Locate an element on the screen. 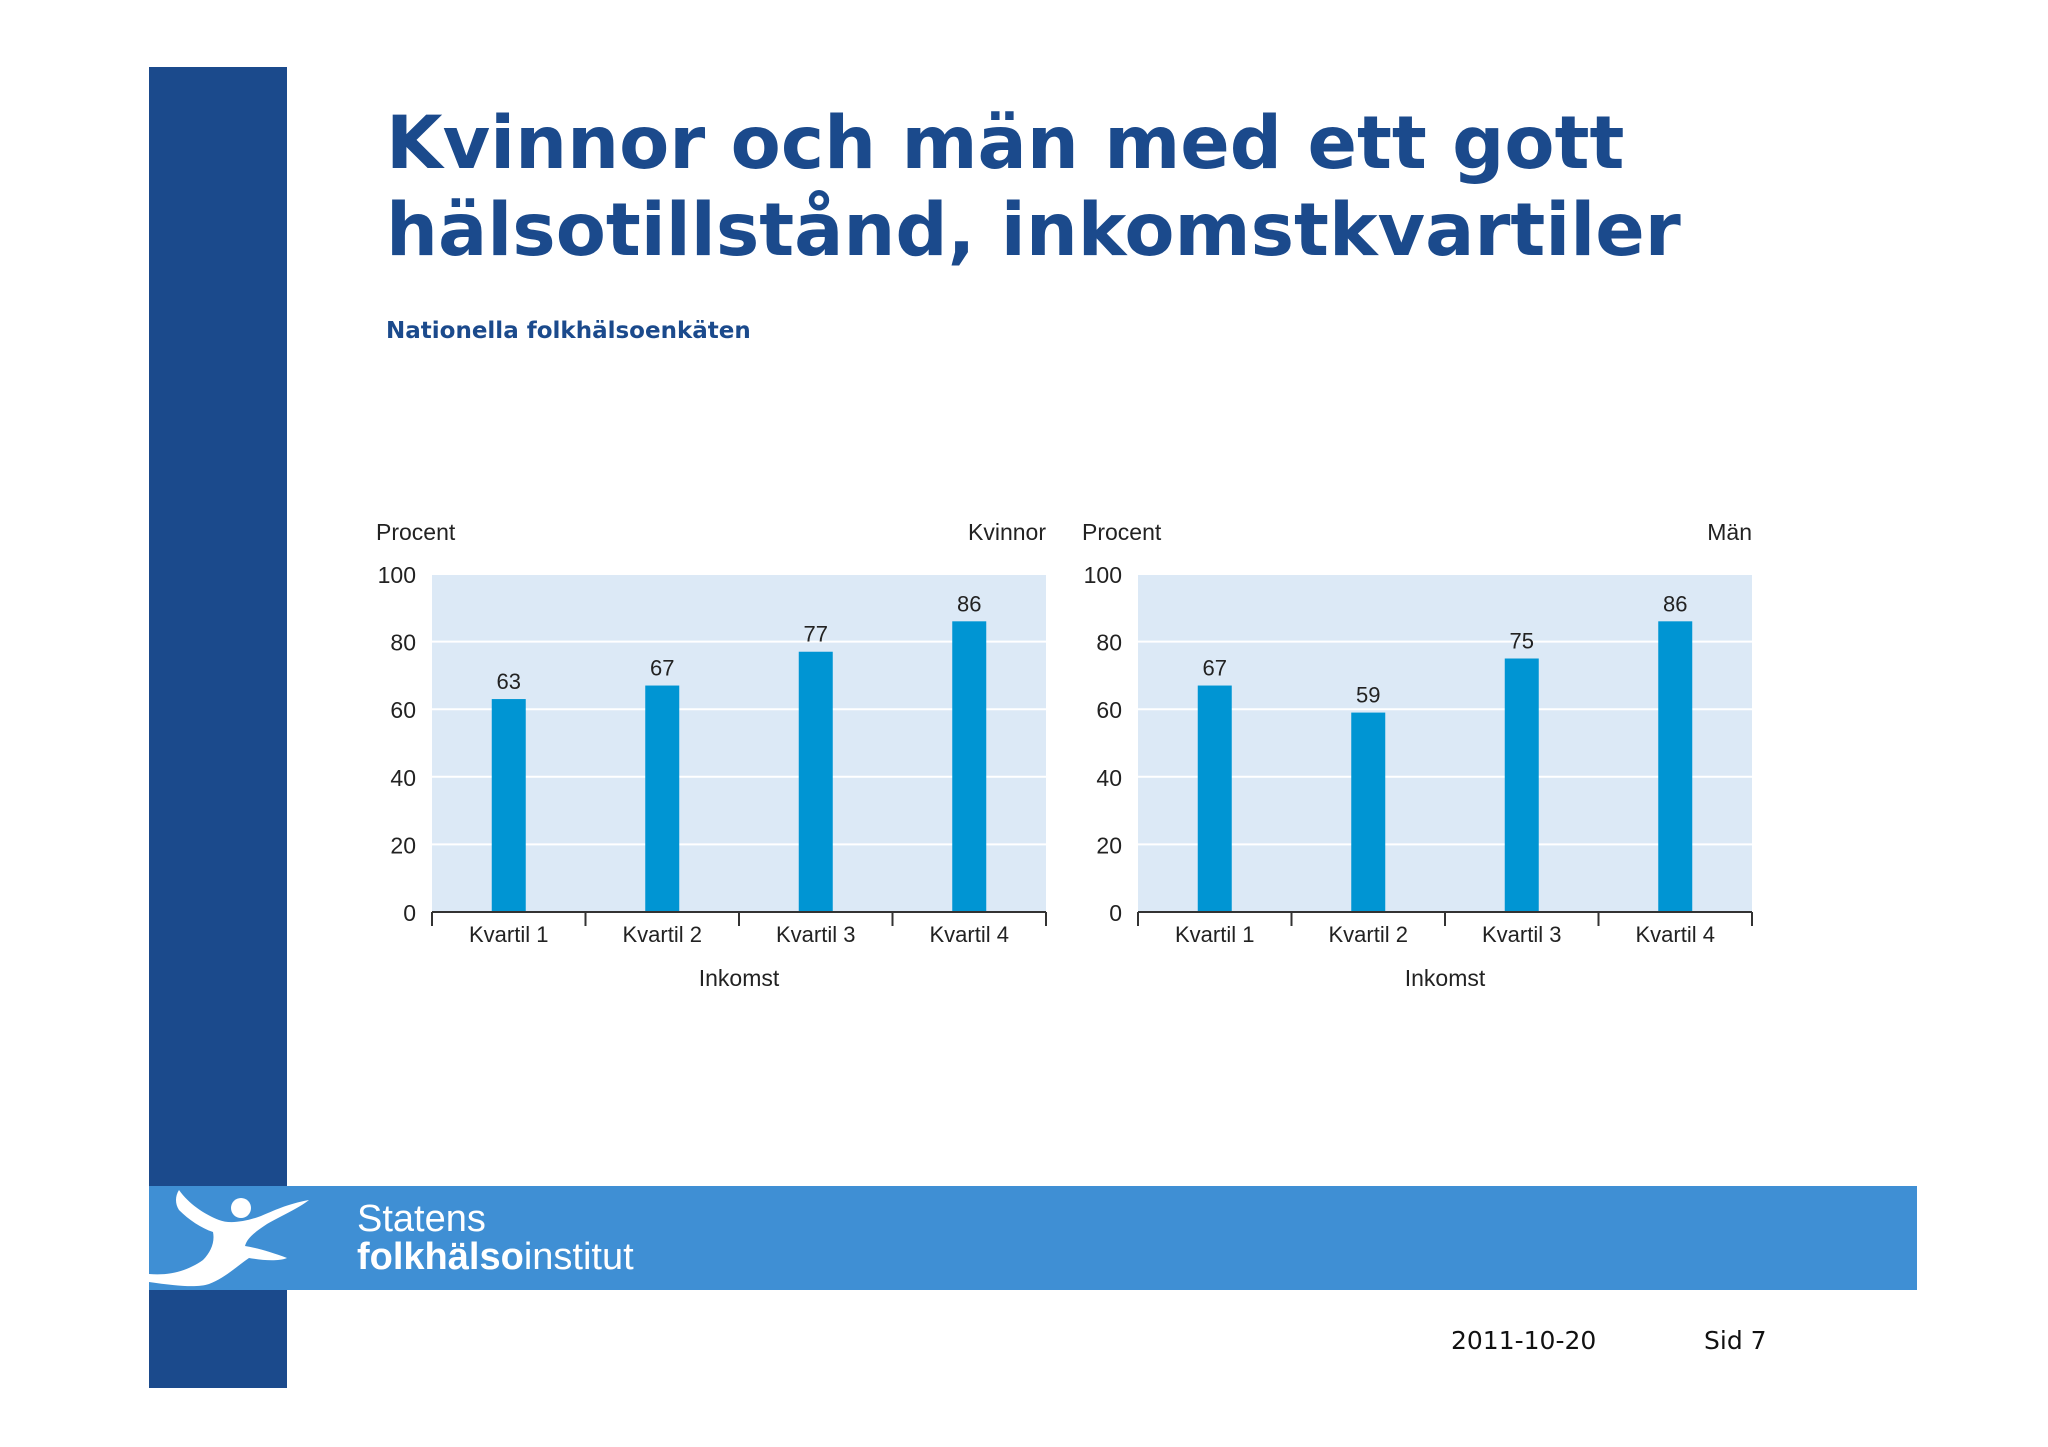 The image size is (2048, 1447). left-brand-band is located at coordinates (218, 727).